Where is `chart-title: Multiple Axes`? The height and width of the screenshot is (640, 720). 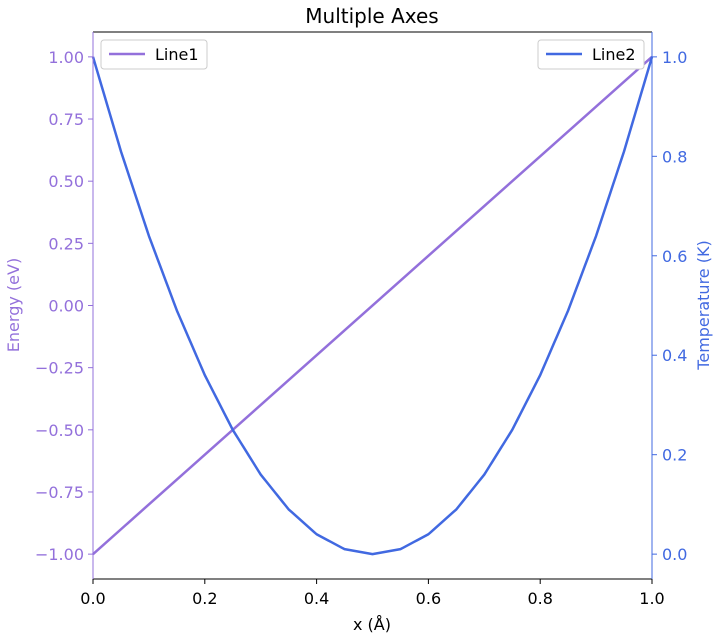
chart-title: Multiple Axes is located at coordinates (371, 16).